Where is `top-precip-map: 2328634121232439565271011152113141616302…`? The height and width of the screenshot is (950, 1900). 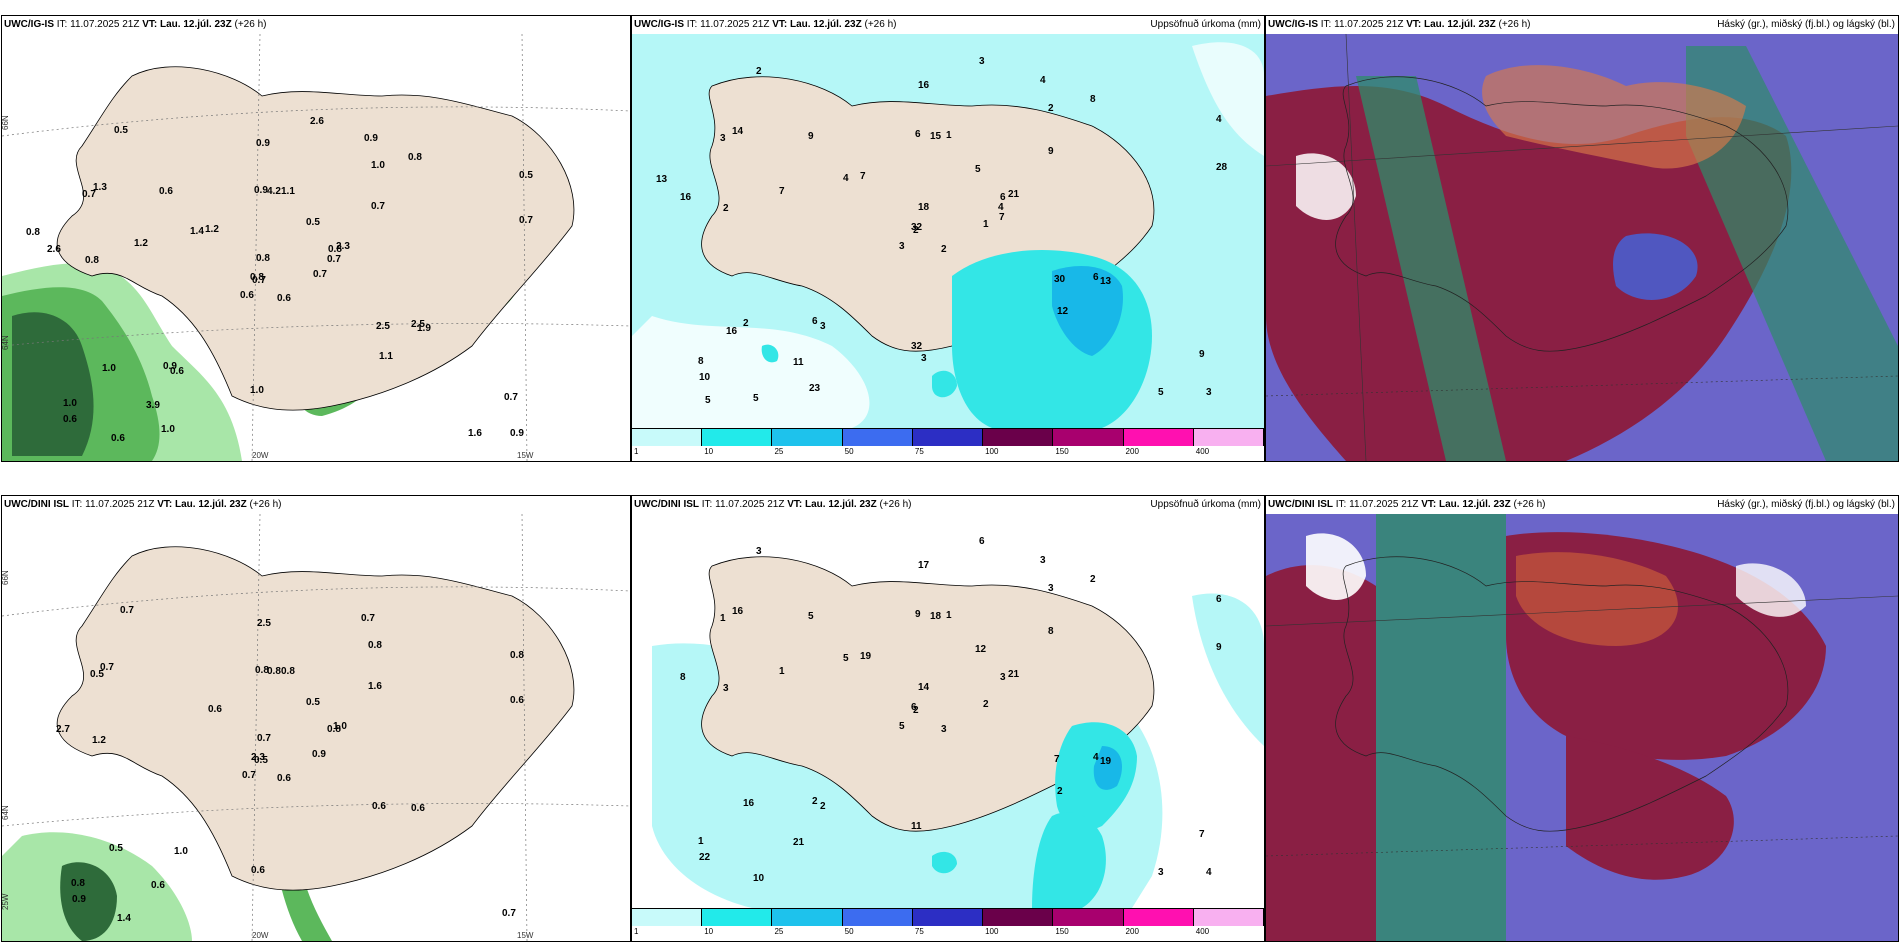
top-precip-map: 2328634121232439565271011152113141616302… is located at coordinates (948, 231).